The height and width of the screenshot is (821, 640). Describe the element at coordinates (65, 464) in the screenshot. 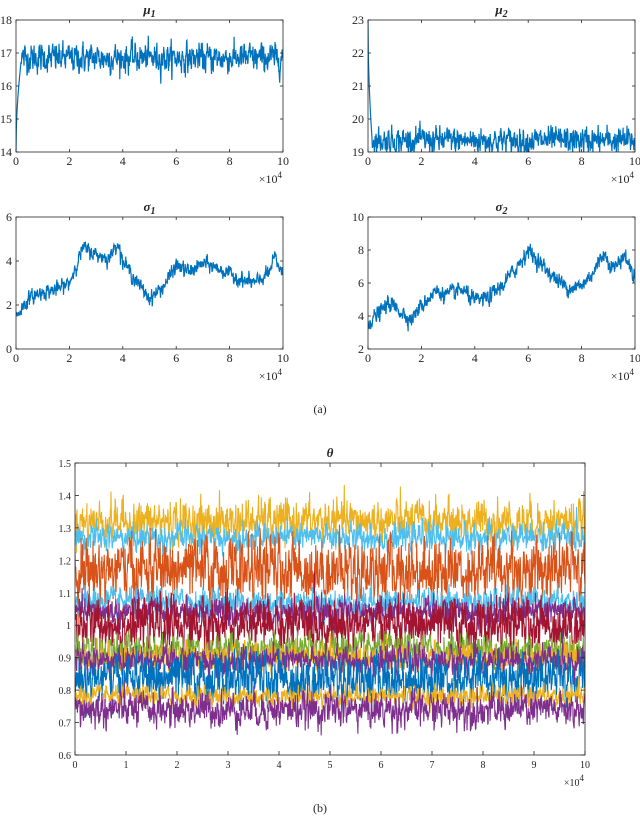

I see `y-tick-label: 1.5` at that location.